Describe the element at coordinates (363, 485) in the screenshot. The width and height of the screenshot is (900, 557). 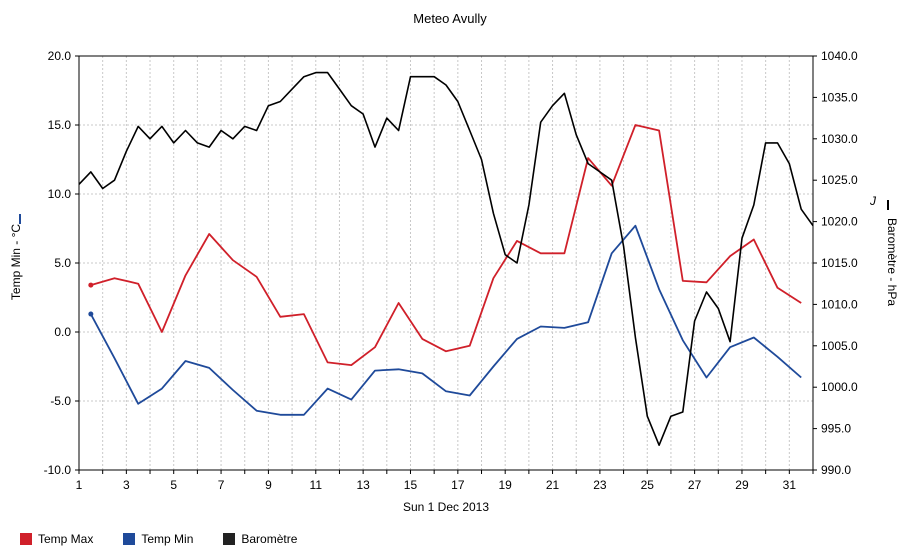
I see `x-tick-label: 13` at that location.